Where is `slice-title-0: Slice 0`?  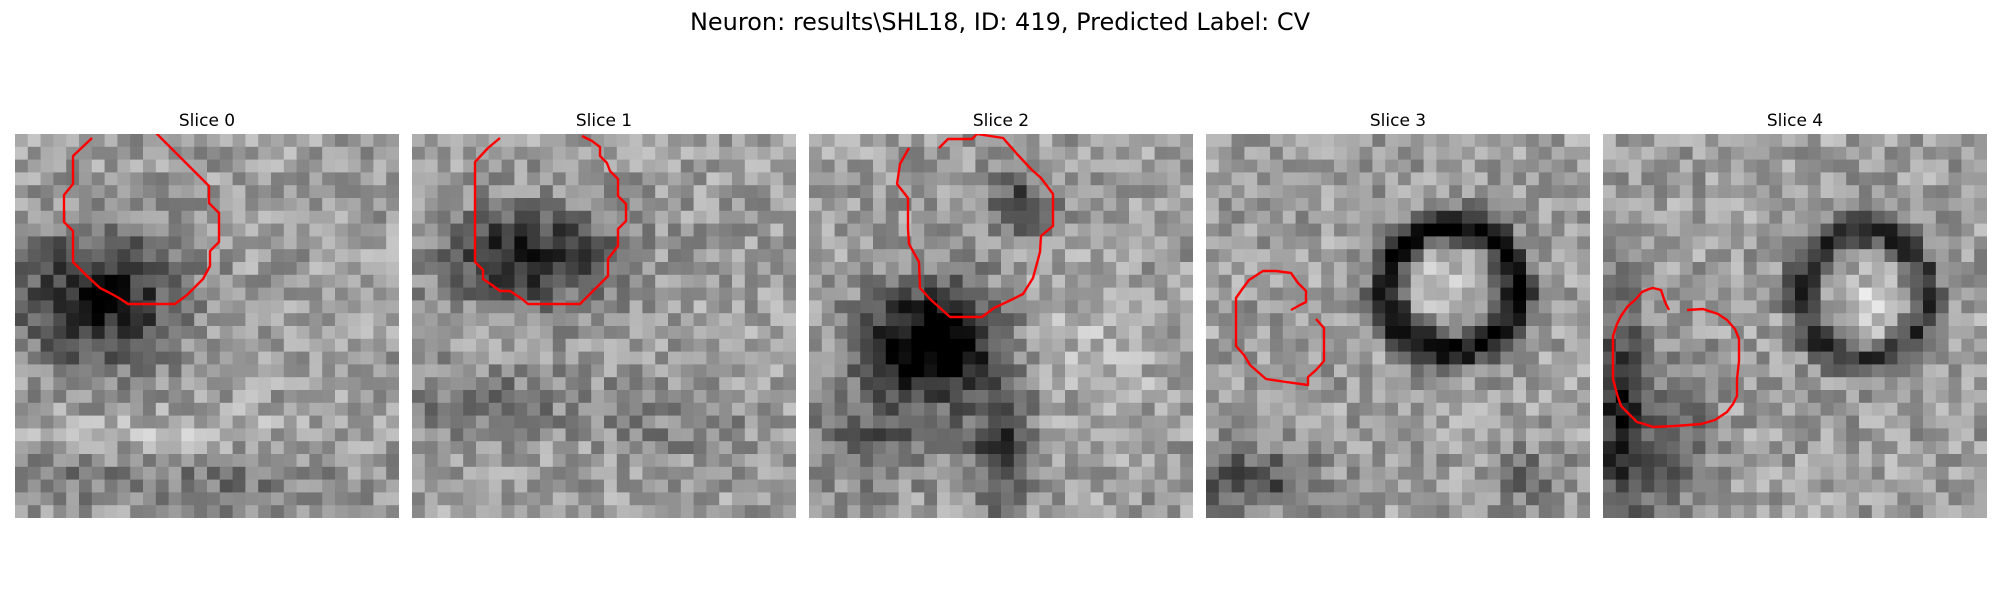
slice-title-0: Slice 0 is located at coordinates (207, 121).